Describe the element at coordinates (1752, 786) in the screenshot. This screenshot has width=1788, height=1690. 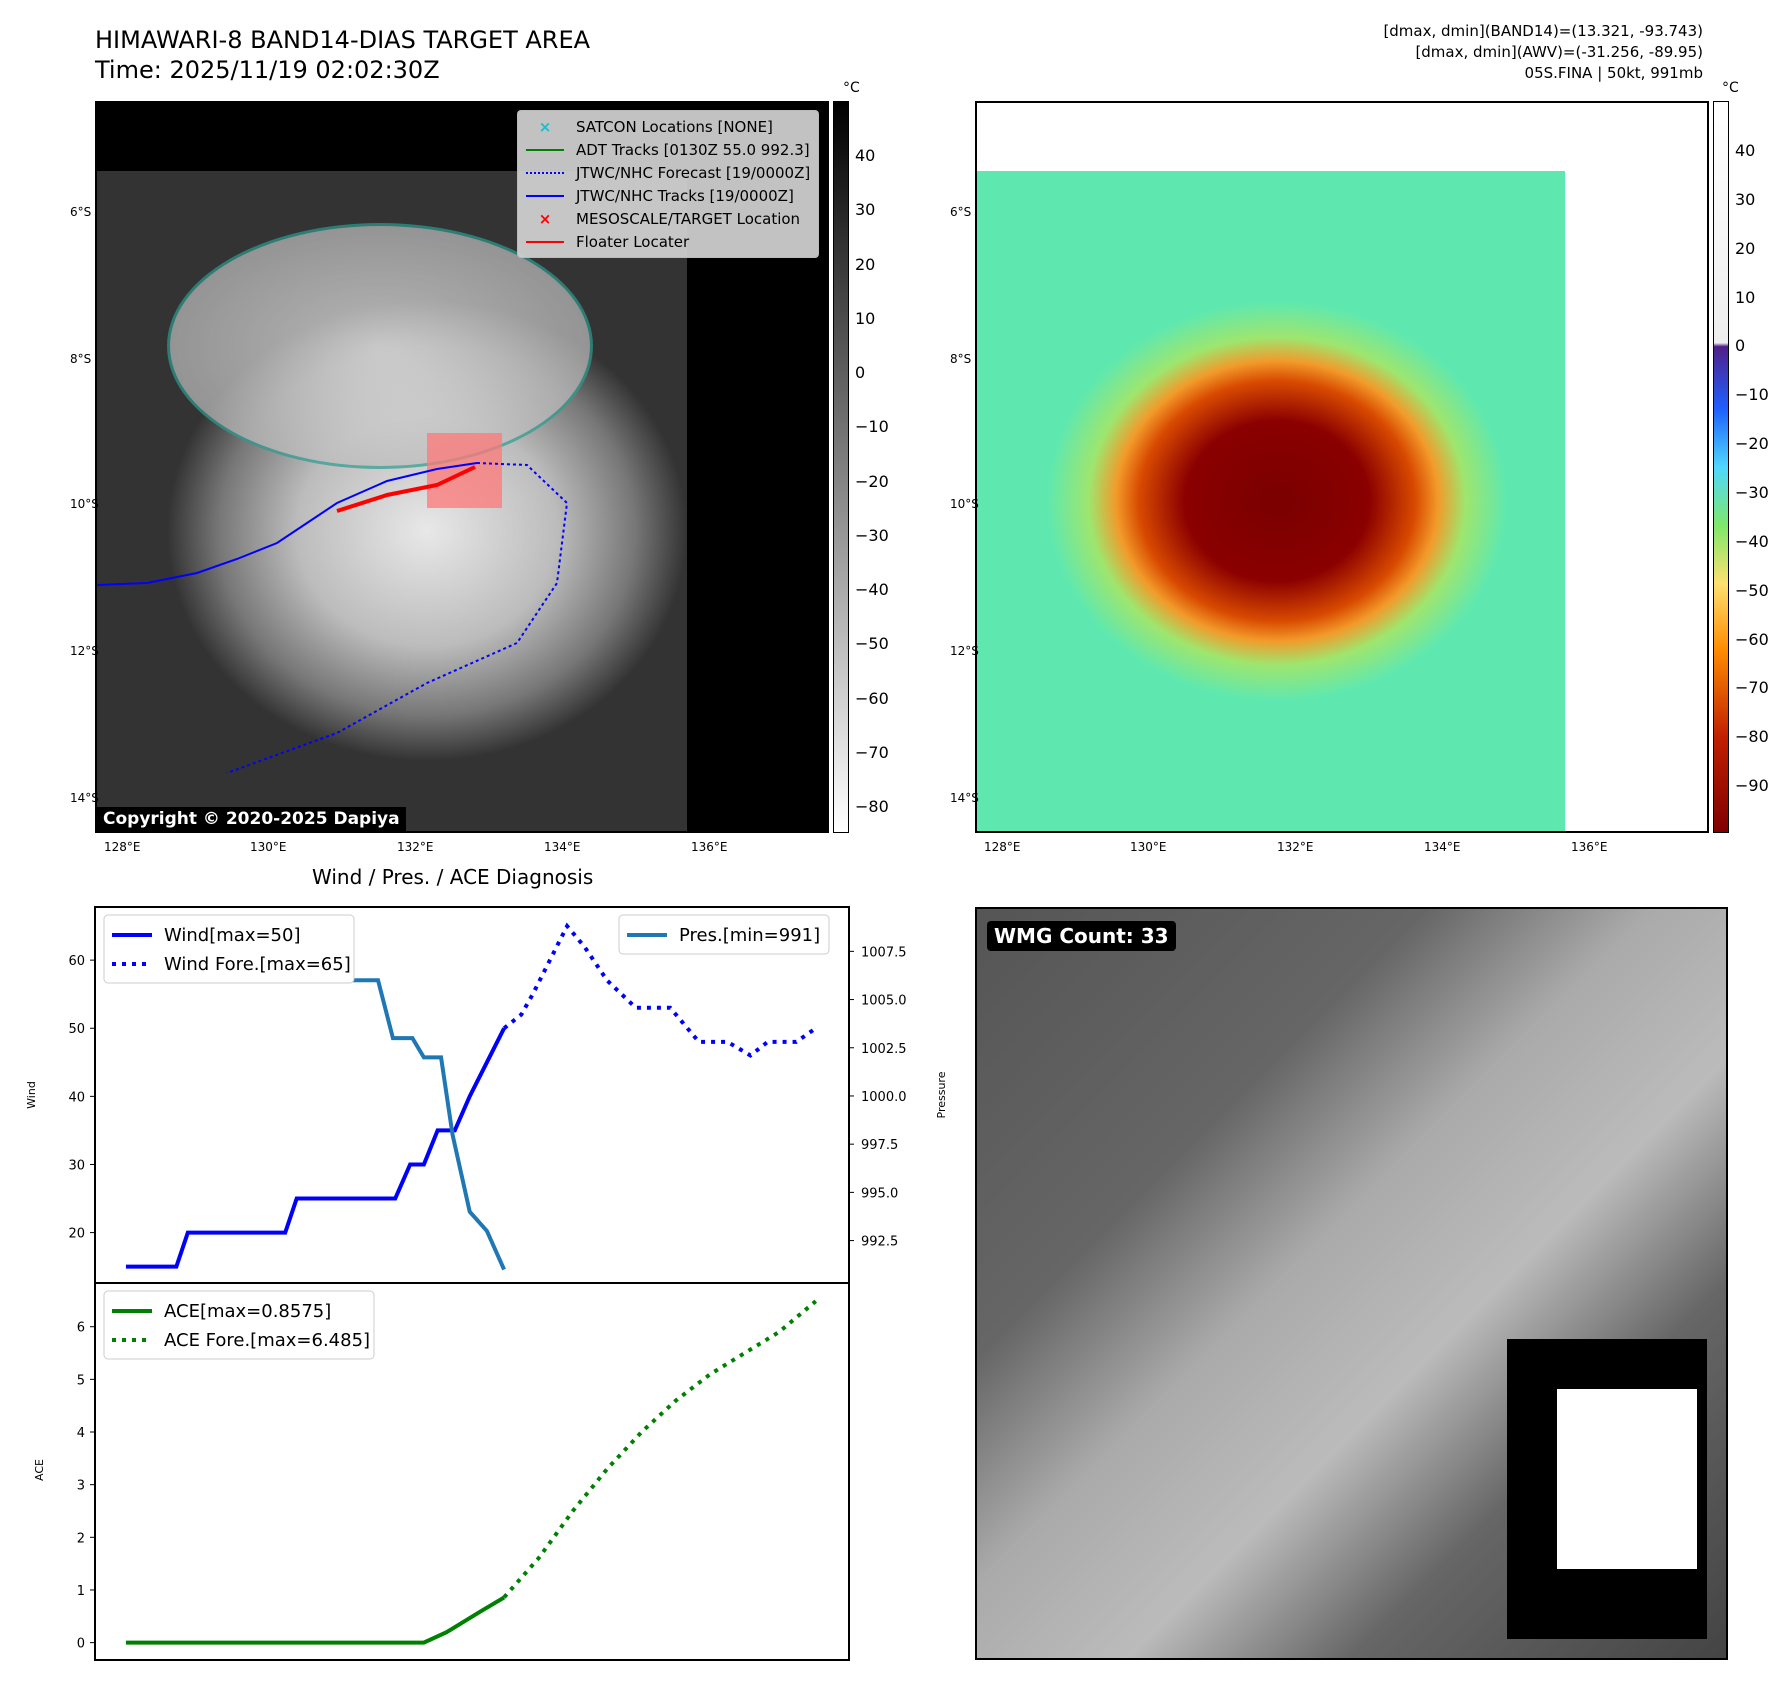
I see `right-cbar-tick: −90` at that location.